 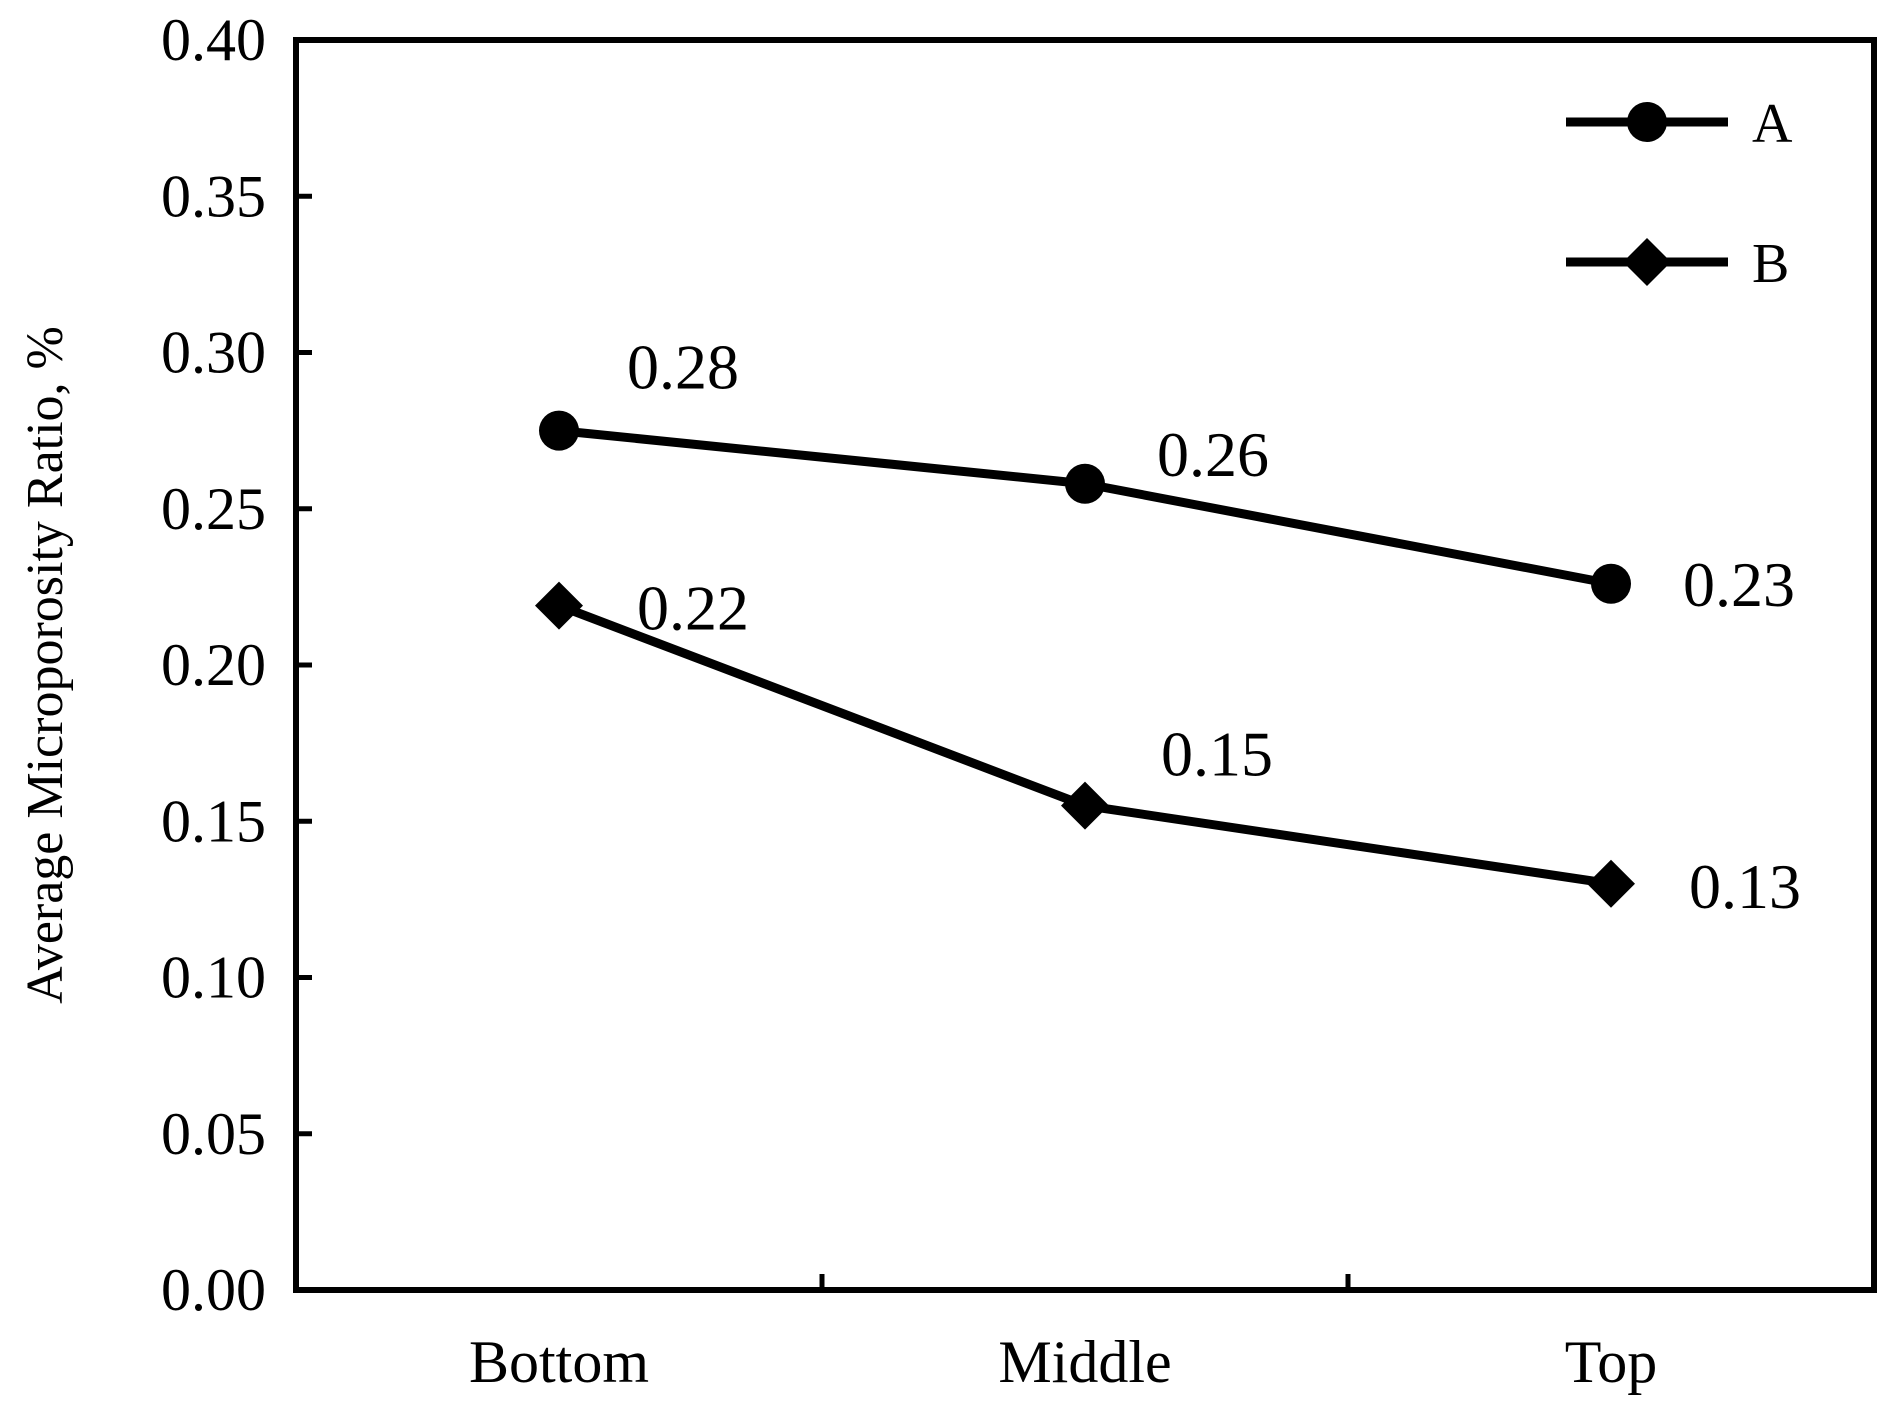 What do you see at coordinates (1739, 584) in the screenshot?
I see `data-label-A: 0.23` at bounding box center [1739, 584].